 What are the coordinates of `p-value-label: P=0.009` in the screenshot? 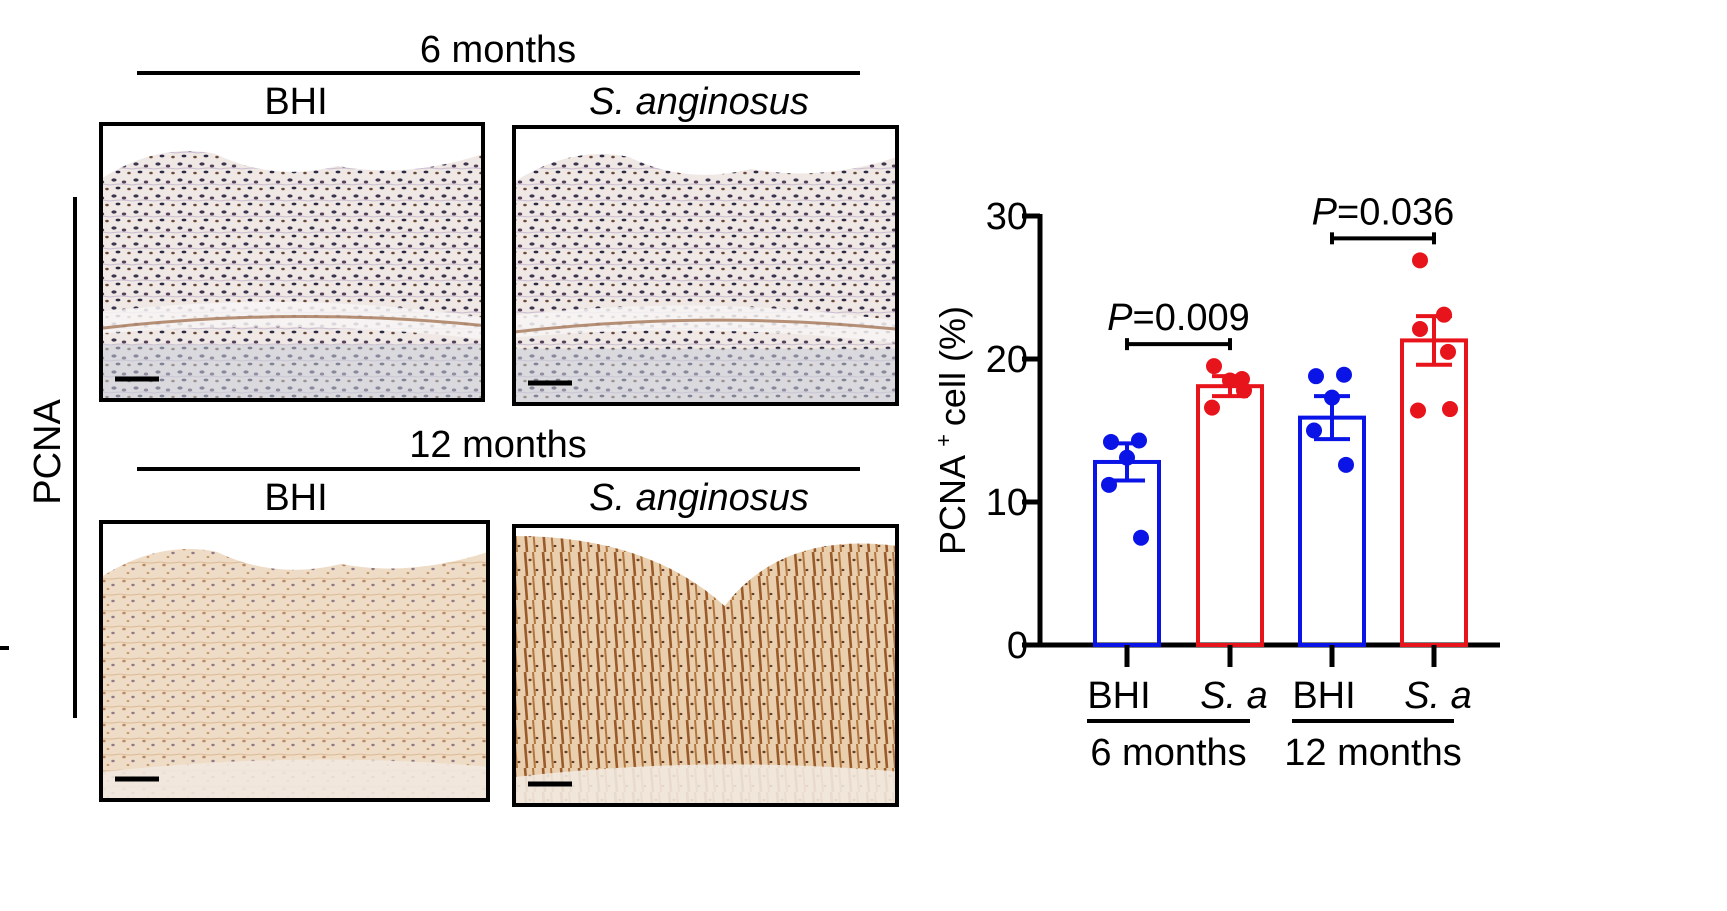 It's located at (1178, 318).